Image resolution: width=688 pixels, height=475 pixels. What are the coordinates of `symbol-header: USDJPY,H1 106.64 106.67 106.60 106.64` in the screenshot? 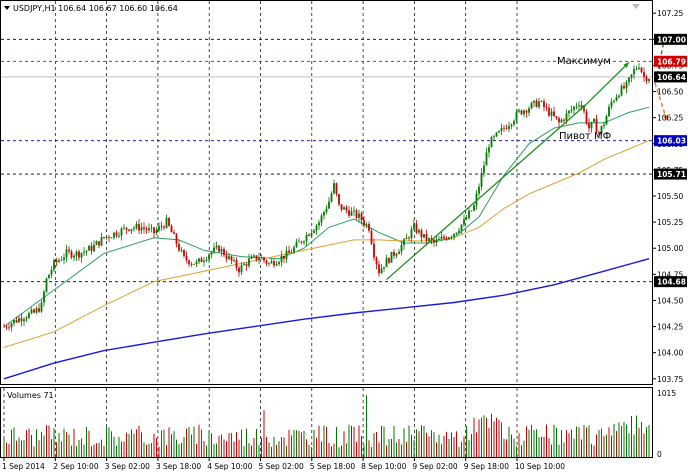 It's located at (95, 8).